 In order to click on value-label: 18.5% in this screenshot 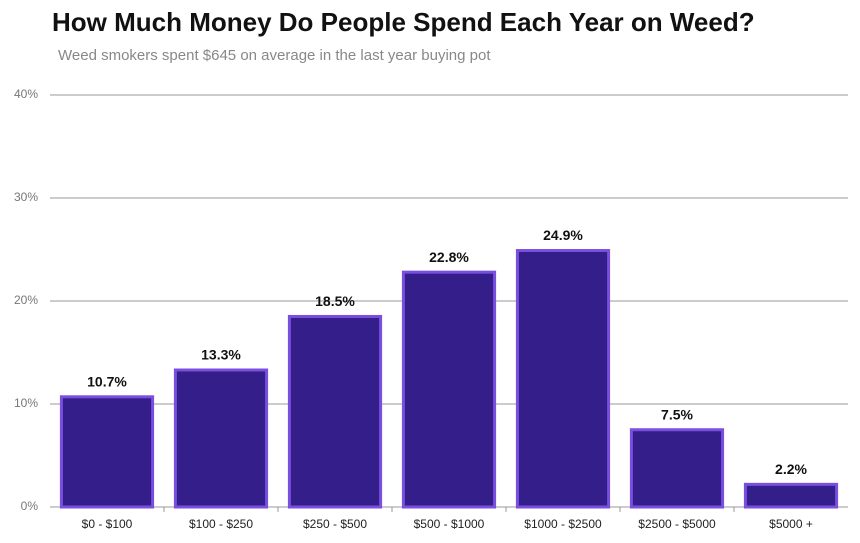, I will do `click(335, 301)`.